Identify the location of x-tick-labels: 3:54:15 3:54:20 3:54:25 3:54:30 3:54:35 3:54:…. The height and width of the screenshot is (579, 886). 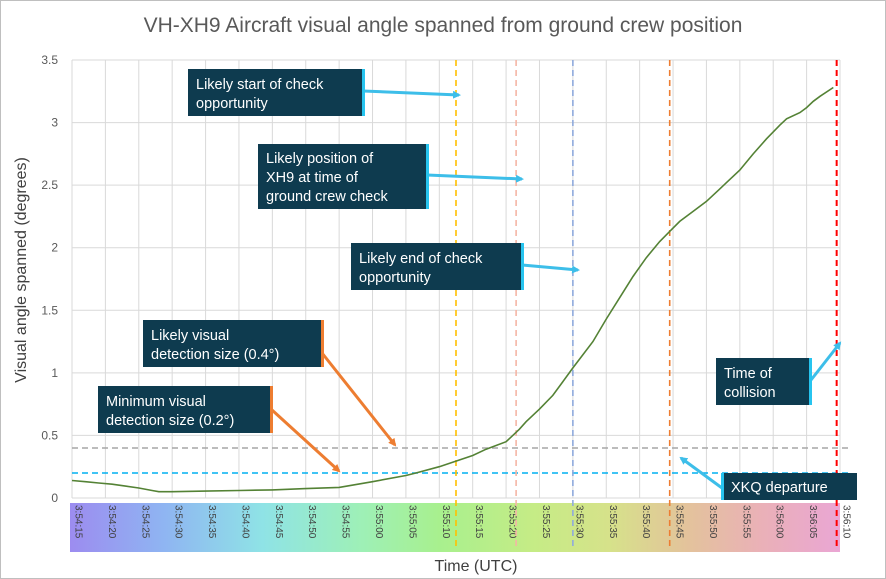
(462, 522).